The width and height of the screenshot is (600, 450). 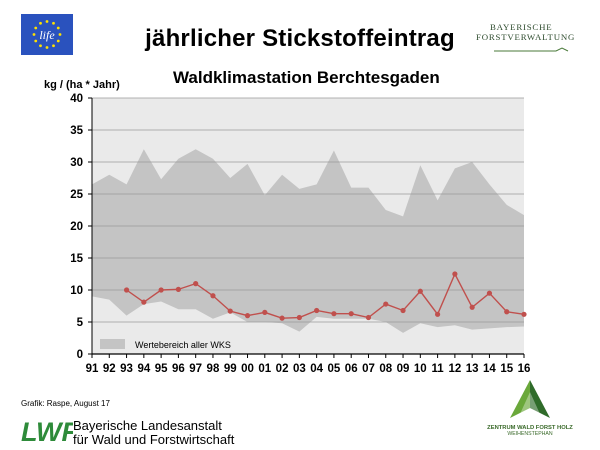 I want to click on y-tick-label: 10, so click(x=76, y=291).